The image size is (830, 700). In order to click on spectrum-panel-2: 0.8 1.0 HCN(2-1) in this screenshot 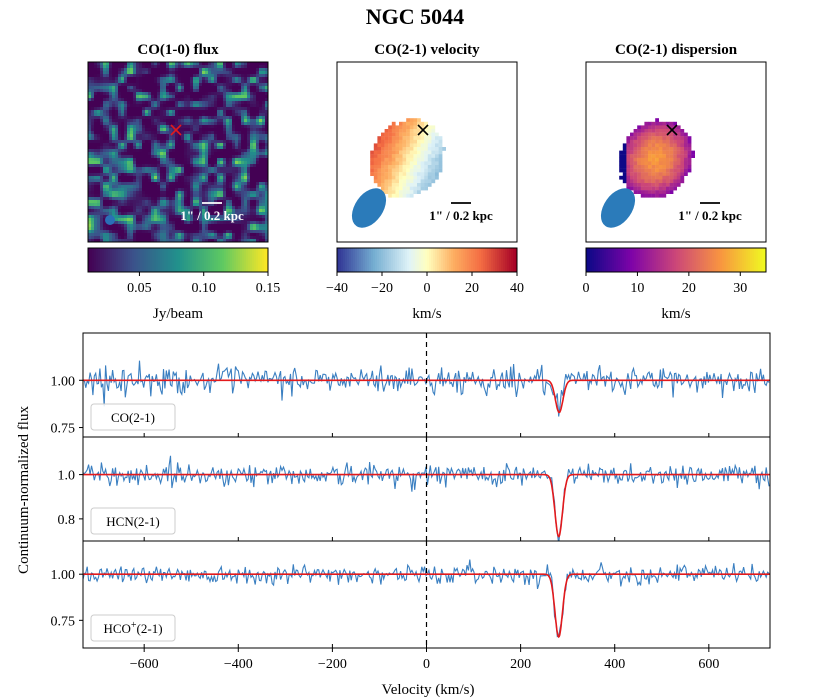, I will do `click(414, 489)`.